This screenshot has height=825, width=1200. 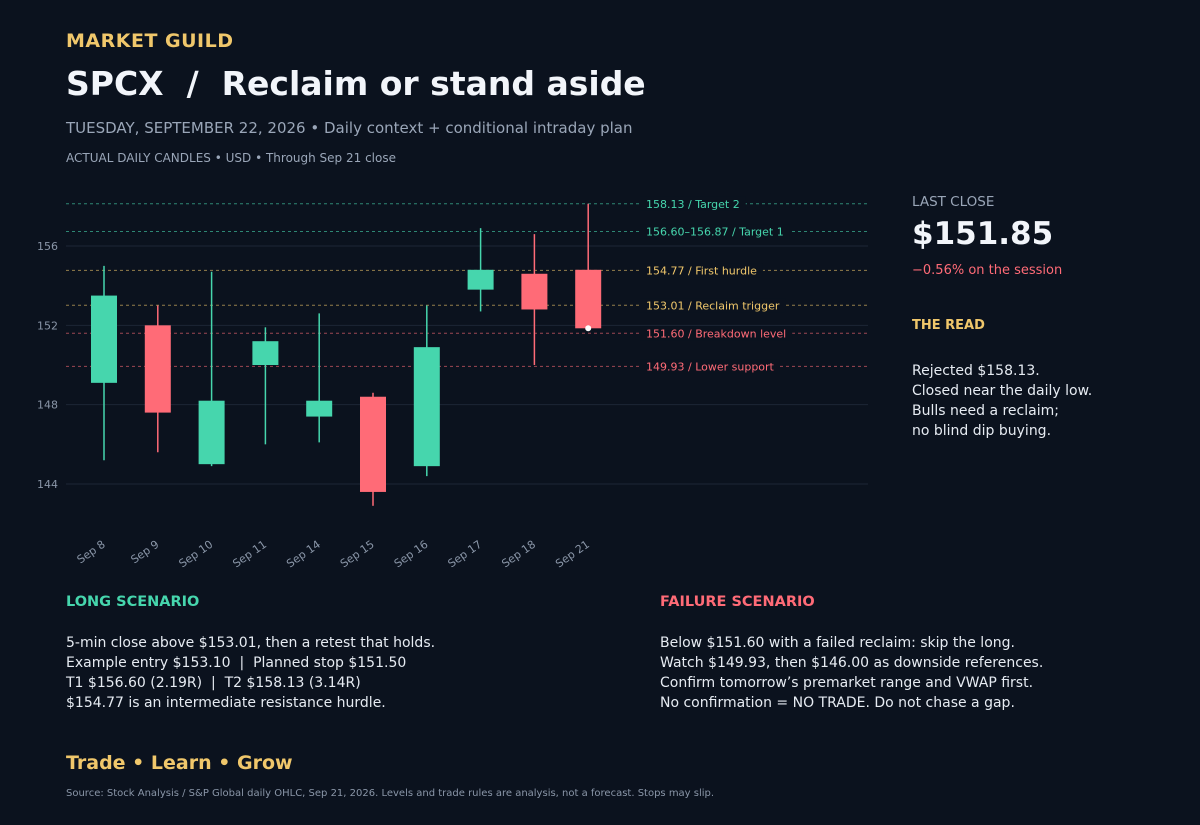 I want to click on x-tick-label: Sep 8, so click(x=91, y=552).